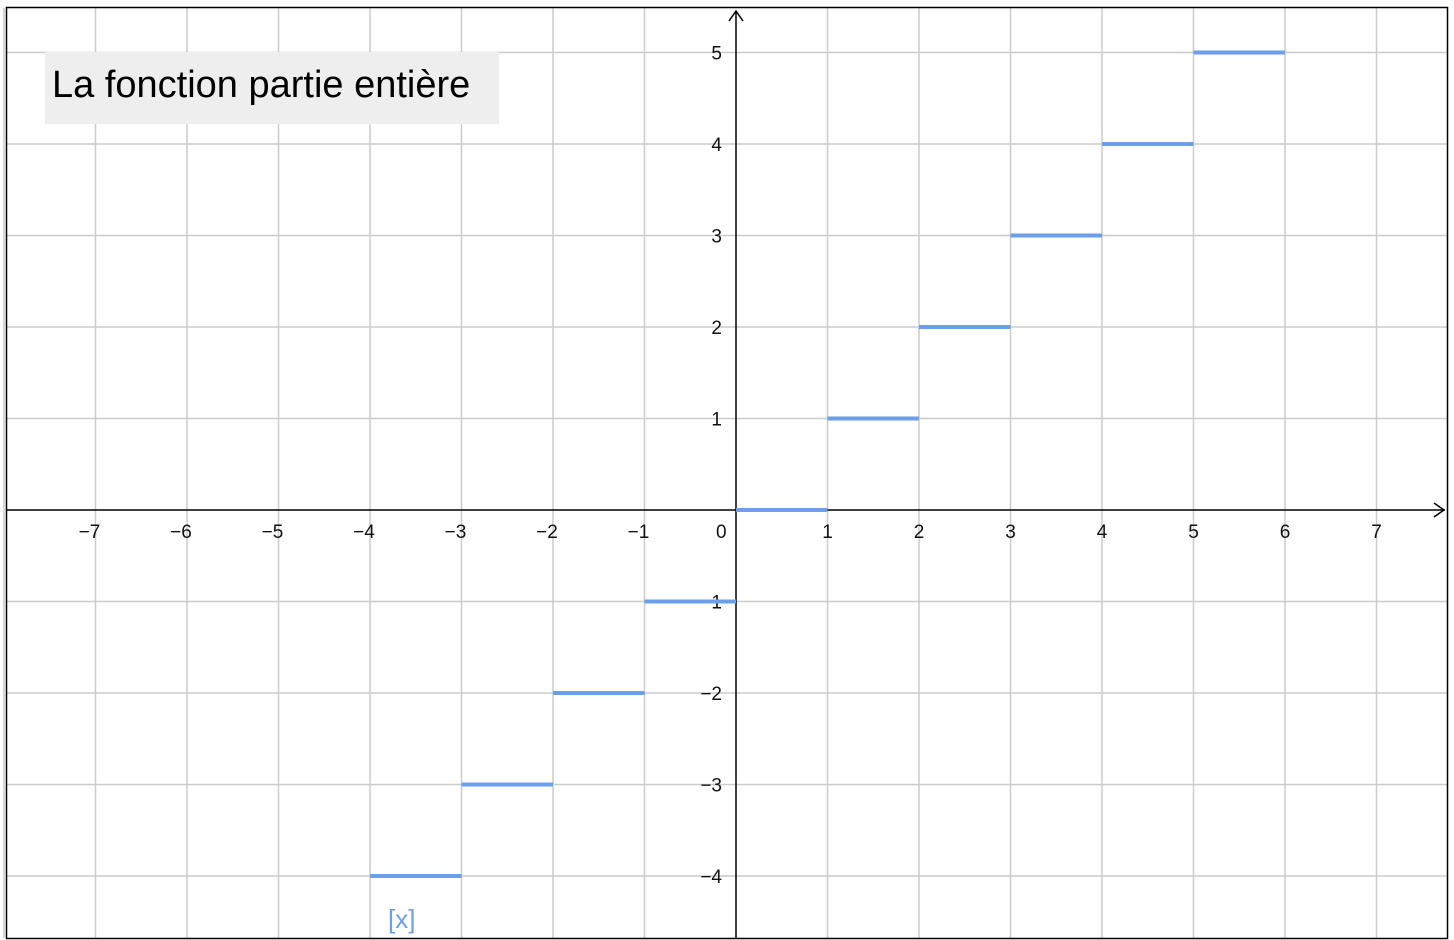 Image resolution: width=1454 pixels, height=940 pixels. Describe the element at coordinates (456, 532) in the screenshot. I see `x-tick-label: −3` at that location.